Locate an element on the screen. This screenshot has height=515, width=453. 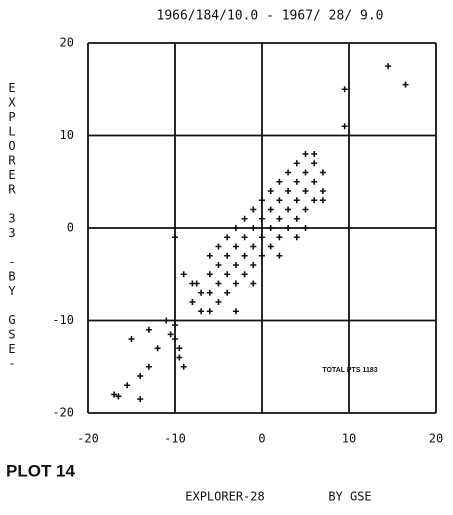
y-tick-label: -10 is located at coordinates (63, 320).